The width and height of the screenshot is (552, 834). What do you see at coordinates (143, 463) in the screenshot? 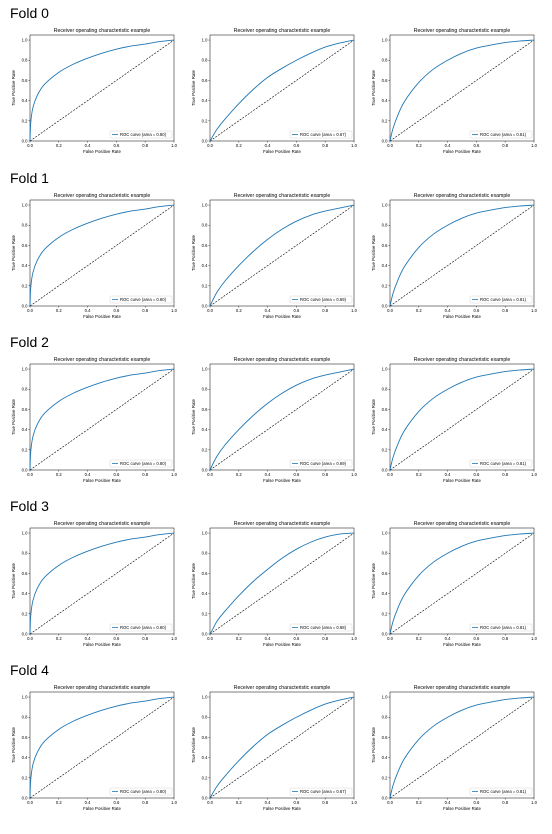
I see `legend-label: ROC curve (area = 0.80)` at bounding box center [143, 463].